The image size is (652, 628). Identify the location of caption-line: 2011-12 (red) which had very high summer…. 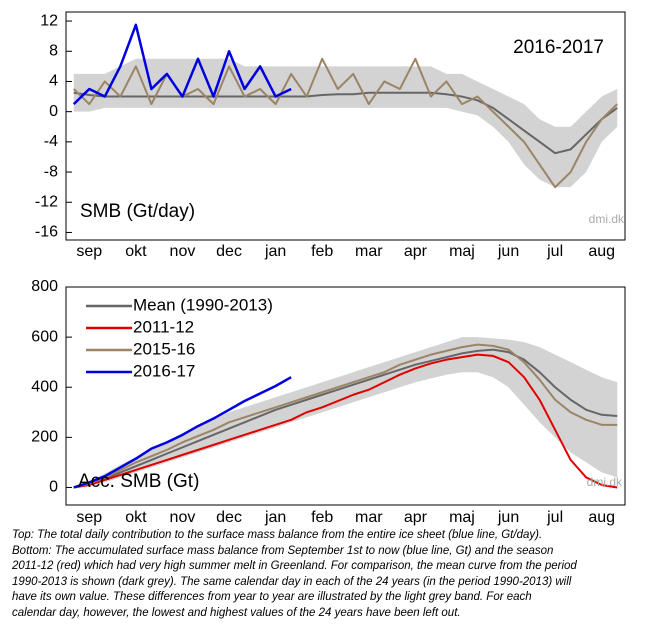
(294, 566).